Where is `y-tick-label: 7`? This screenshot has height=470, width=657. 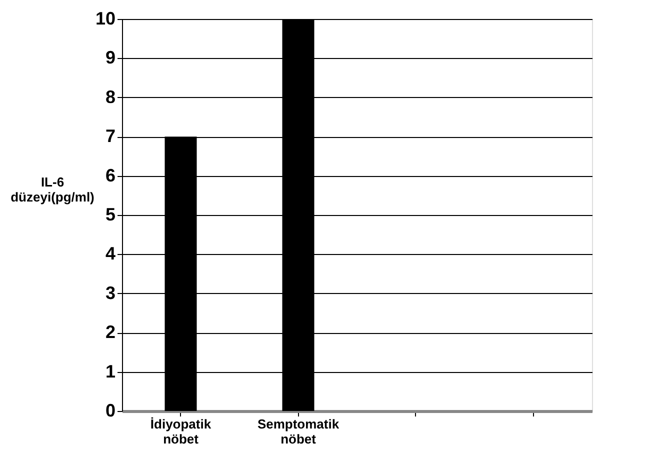 y-tick-label: 7 is located at coordinates (110, 136).